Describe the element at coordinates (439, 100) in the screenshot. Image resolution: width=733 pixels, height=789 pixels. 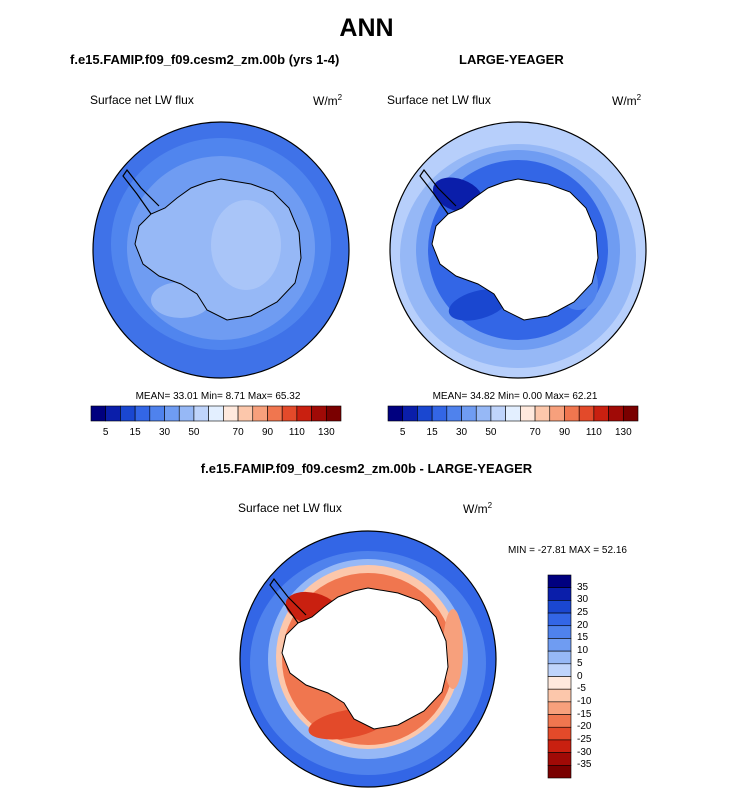
I see `panel-2-variable-label: Surface net LW flux` at that location.